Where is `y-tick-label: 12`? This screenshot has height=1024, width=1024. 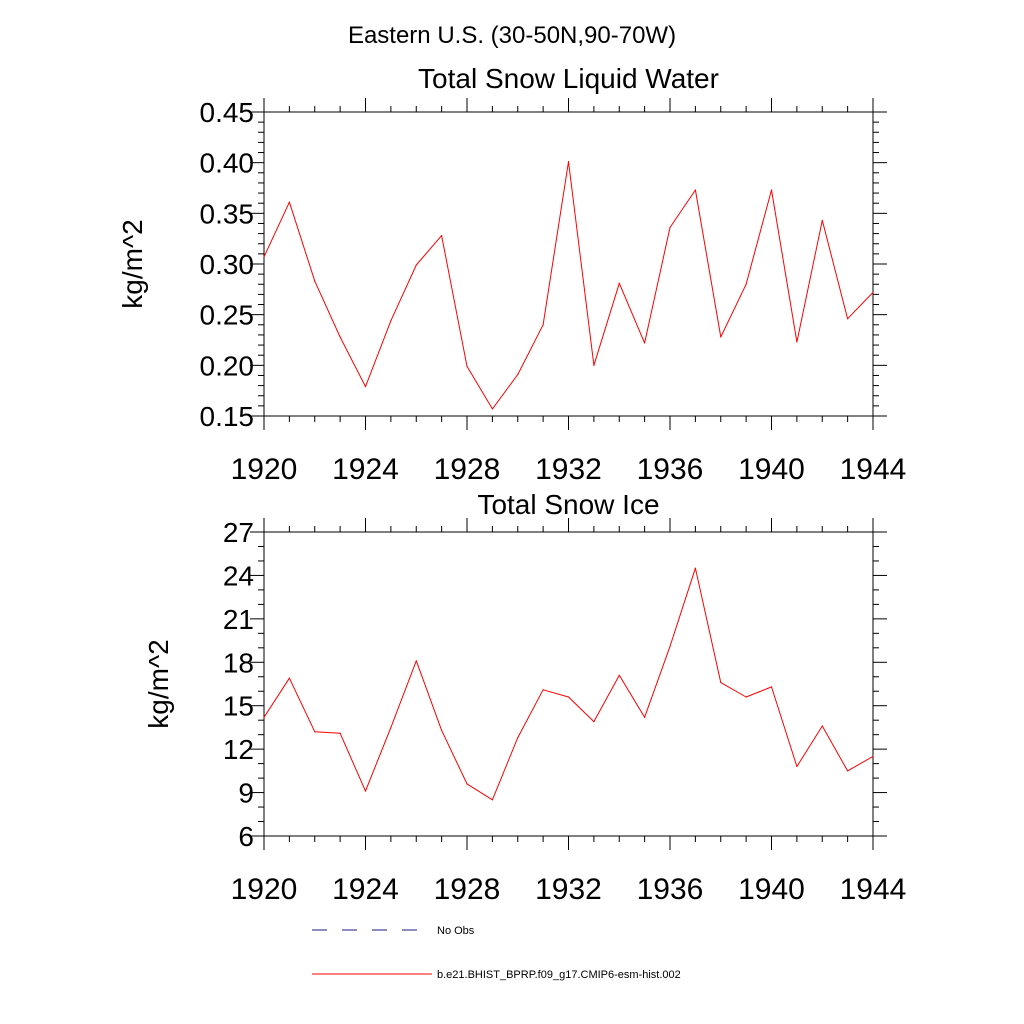
y-tick-label: 12 is located at coordinates (238, 749).